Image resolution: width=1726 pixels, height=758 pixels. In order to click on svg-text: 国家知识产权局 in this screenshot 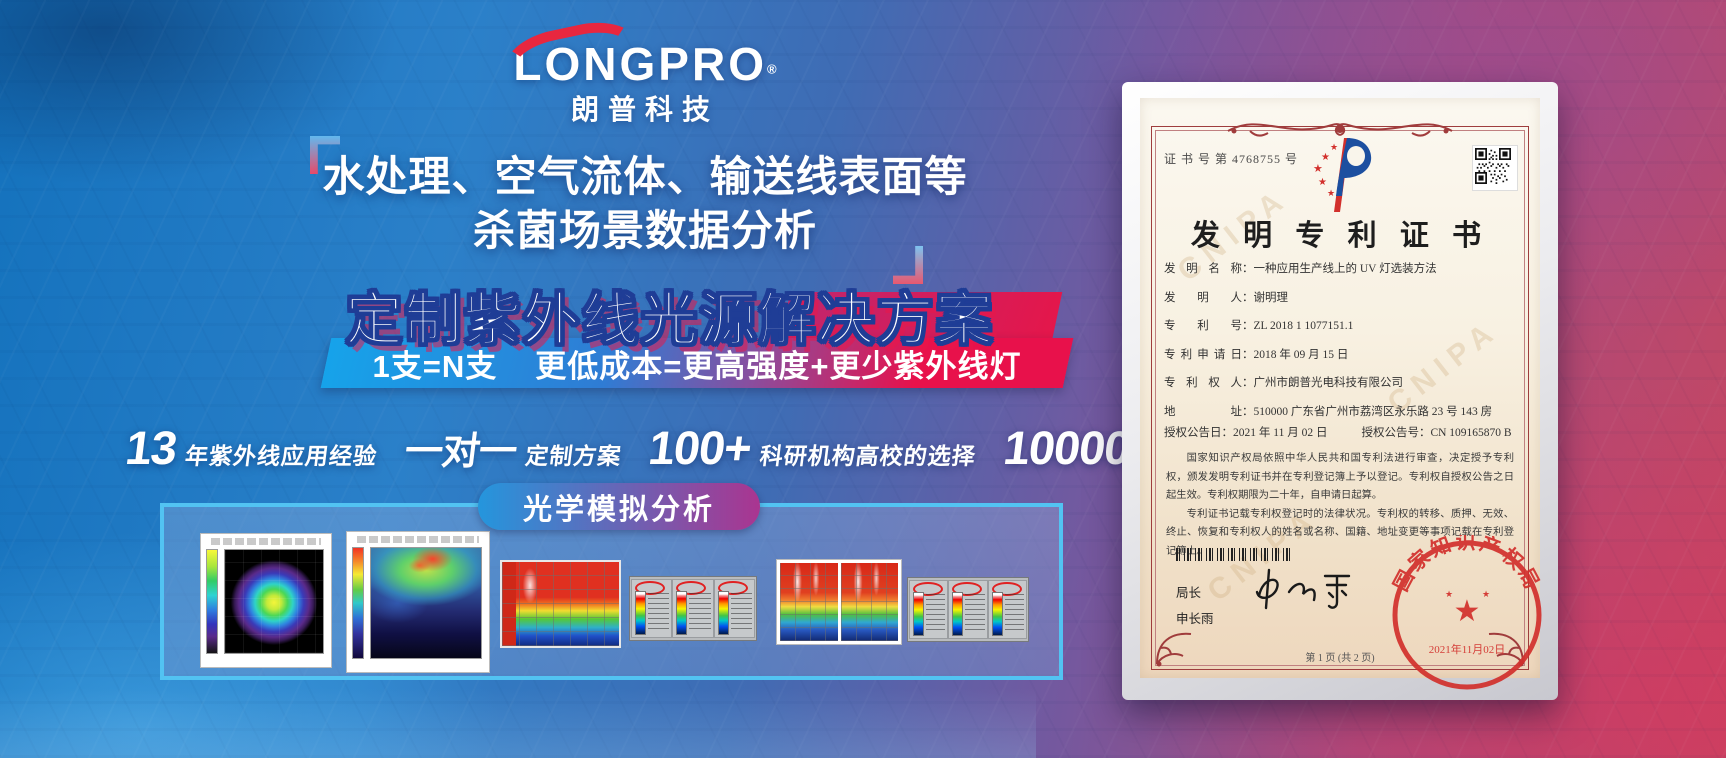, I will do `click(1467, 565)`.